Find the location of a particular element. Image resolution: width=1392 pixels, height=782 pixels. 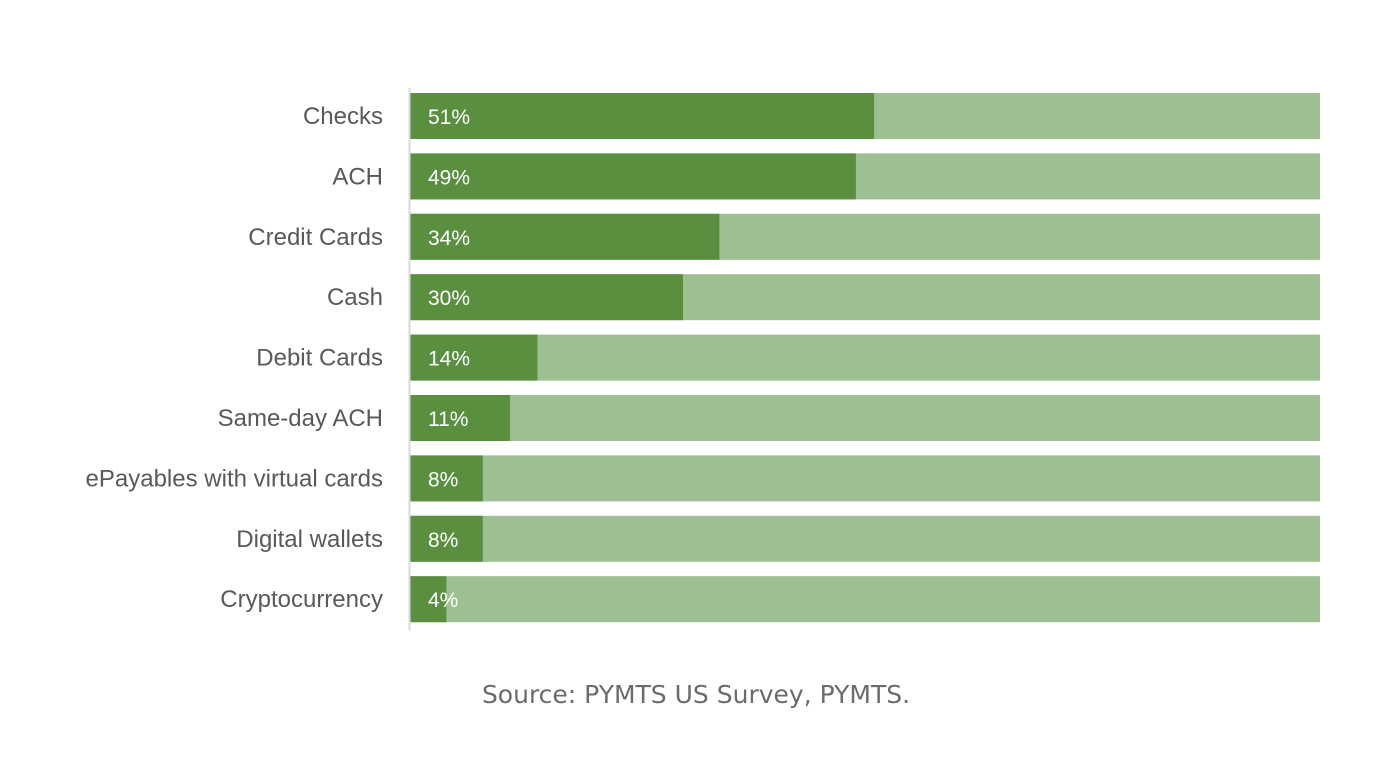

data-label: 34% is located at coordinates (449, 238).